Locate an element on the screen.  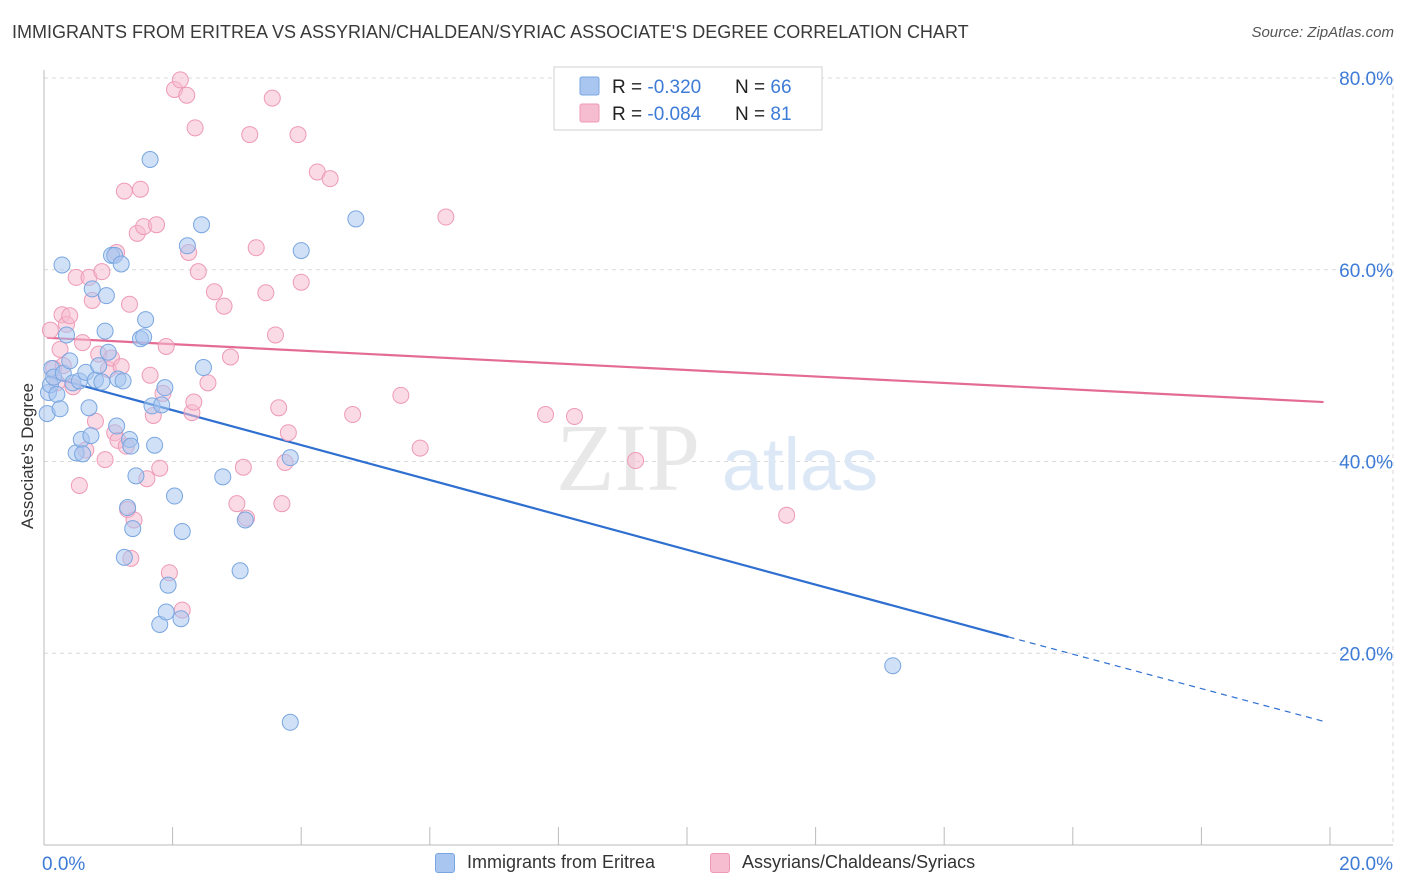
y-tick-label: 60.0% is located at coordinates (1366, 271).